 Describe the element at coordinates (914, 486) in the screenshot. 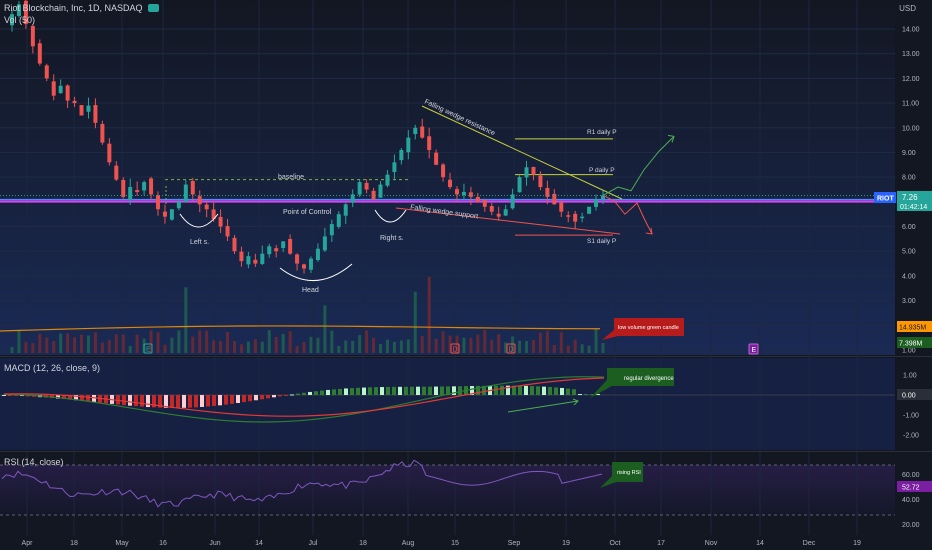

I see `rsi-value-badge: 52.72` at that location.